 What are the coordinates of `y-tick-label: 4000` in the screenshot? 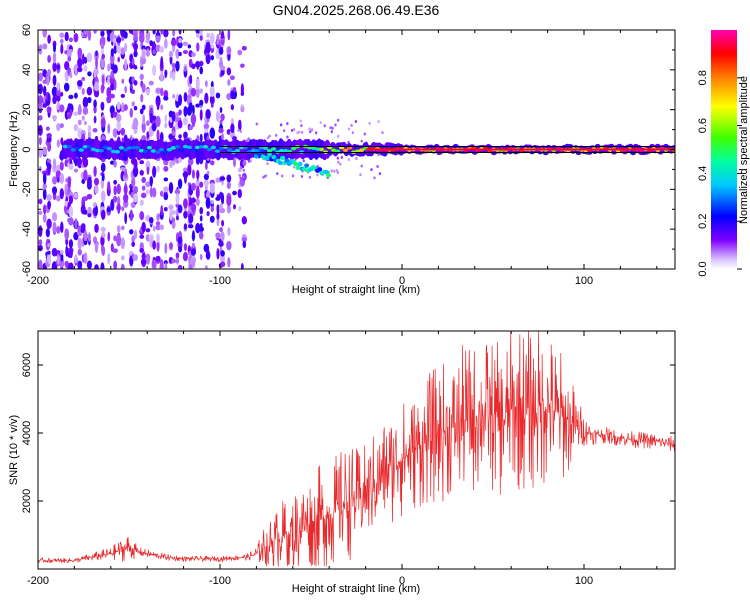 It's located at (27, 433).